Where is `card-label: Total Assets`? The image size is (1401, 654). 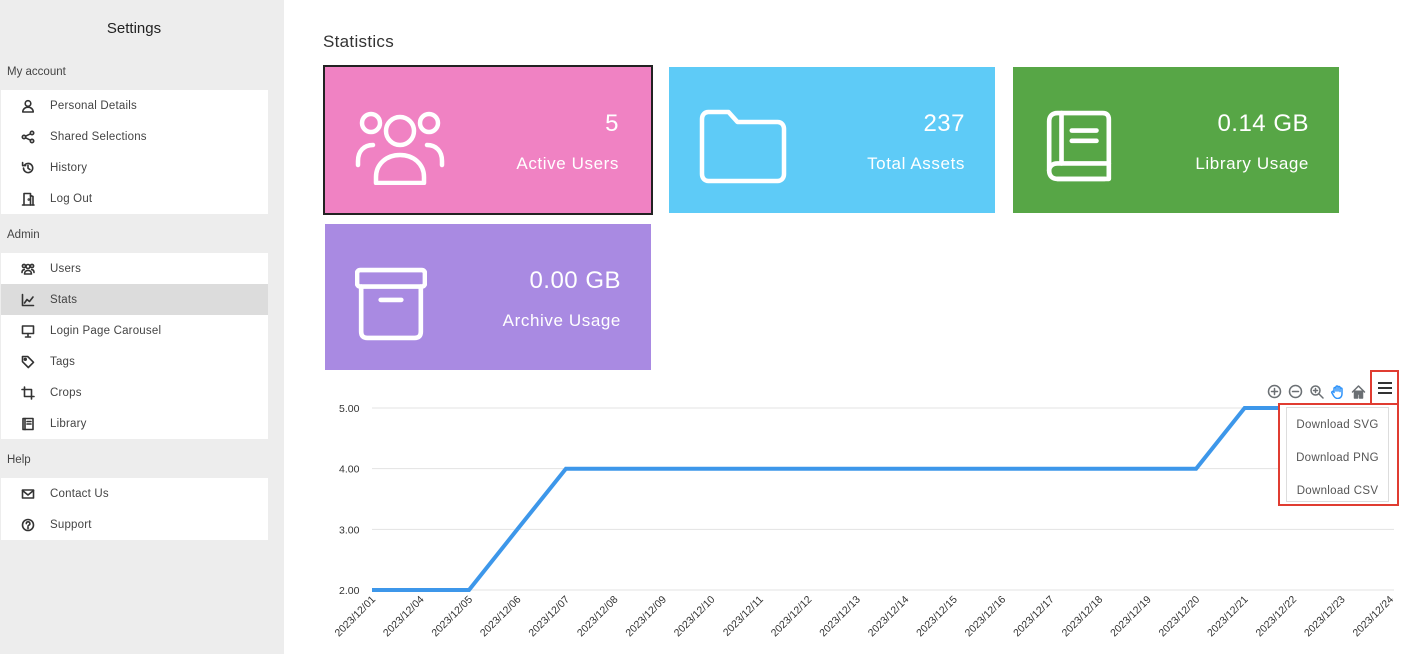
card-label: Total Assets is located at coordinates (916, 163).